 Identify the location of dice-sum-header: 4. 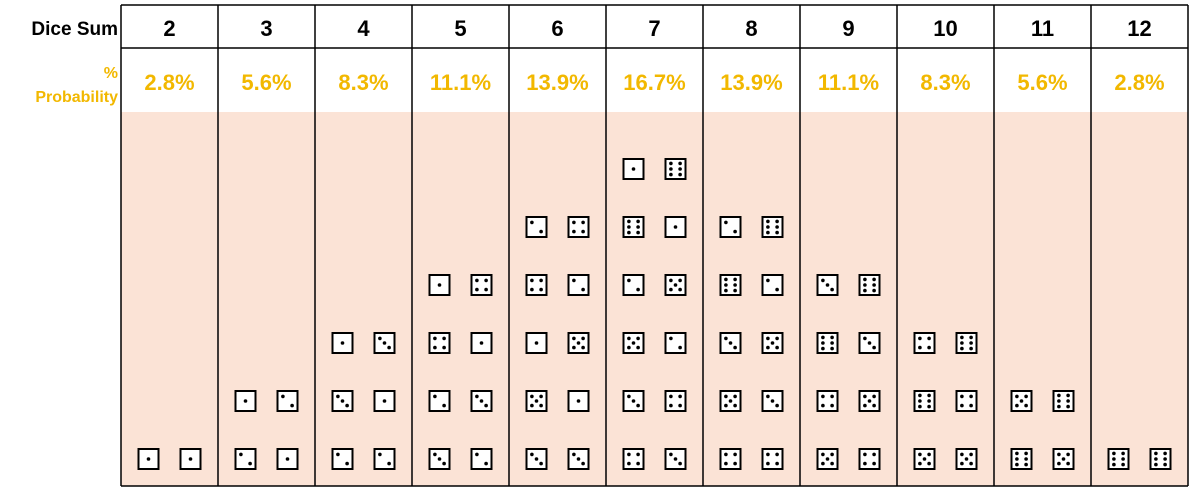
(363, 28).